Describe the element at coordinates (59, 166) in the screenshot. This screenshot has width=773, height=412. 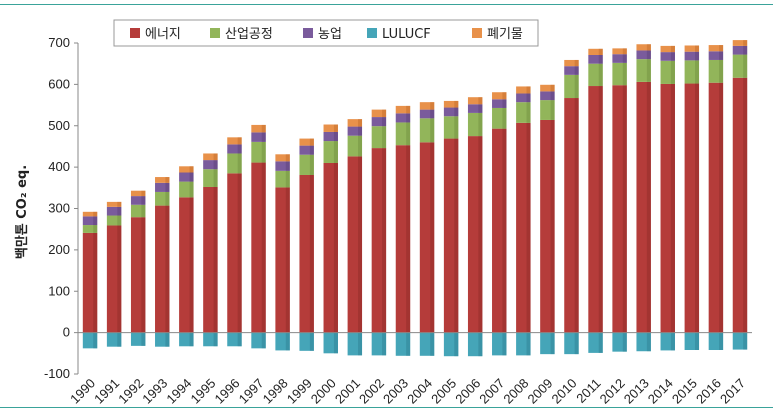
I see `y-tick-label: 400` at that location.